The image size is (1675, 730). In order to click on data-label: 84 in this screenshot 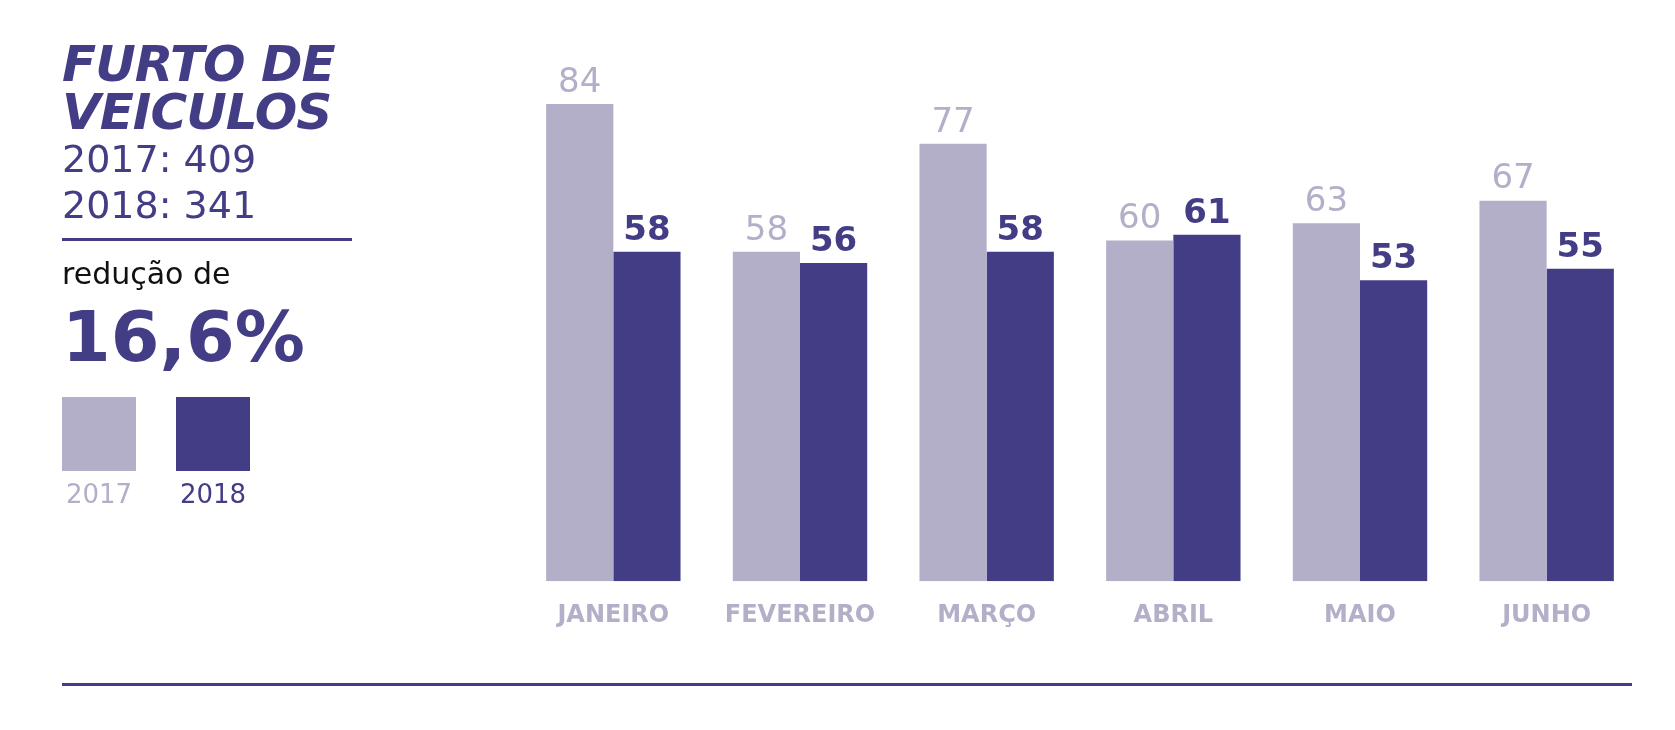, I will do `click(580, 79)`.